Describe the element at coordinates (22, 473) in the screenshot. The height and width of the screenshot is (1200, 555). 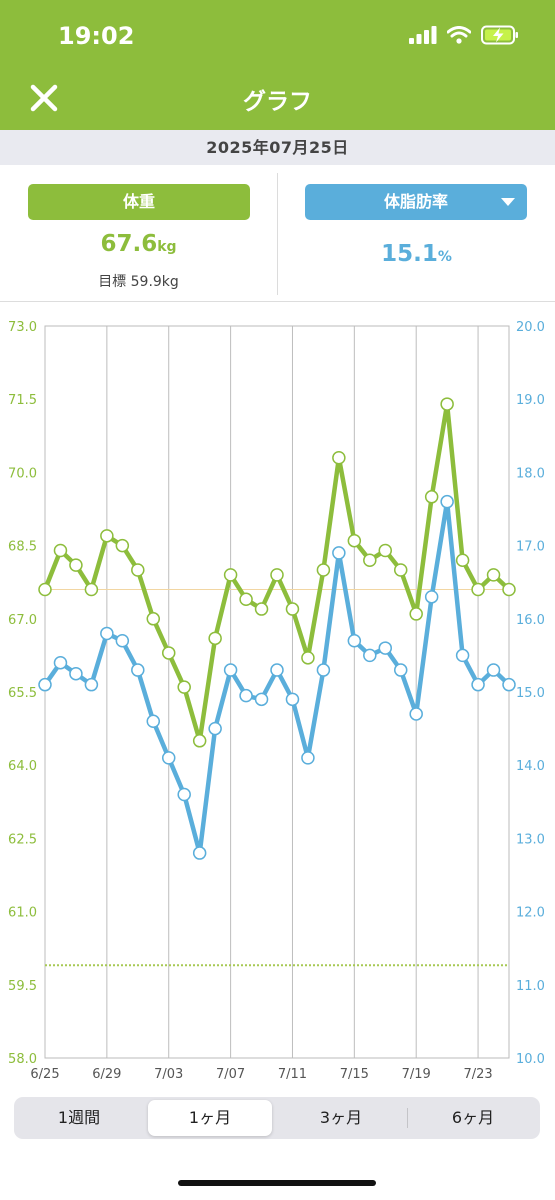
I see `y-left-tick-label: 70.0` at that location.